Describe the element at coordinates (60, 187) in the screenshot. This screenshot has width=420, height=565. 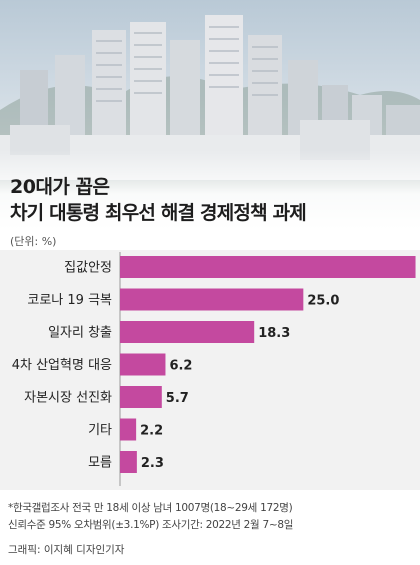
I see `chart-title-line-1: 20대가 꼽은` at that location.